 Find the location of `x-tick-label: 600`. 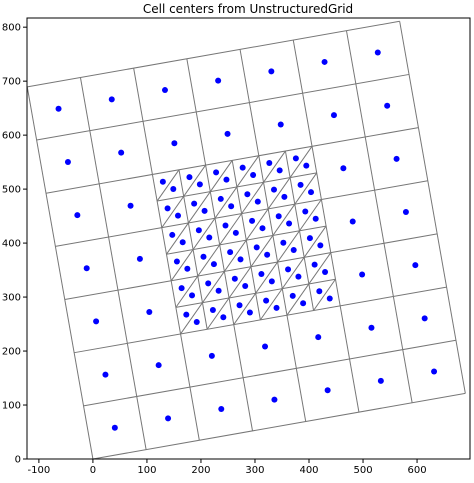

x-tick-label: 600 is located at coordinates (417, 470).